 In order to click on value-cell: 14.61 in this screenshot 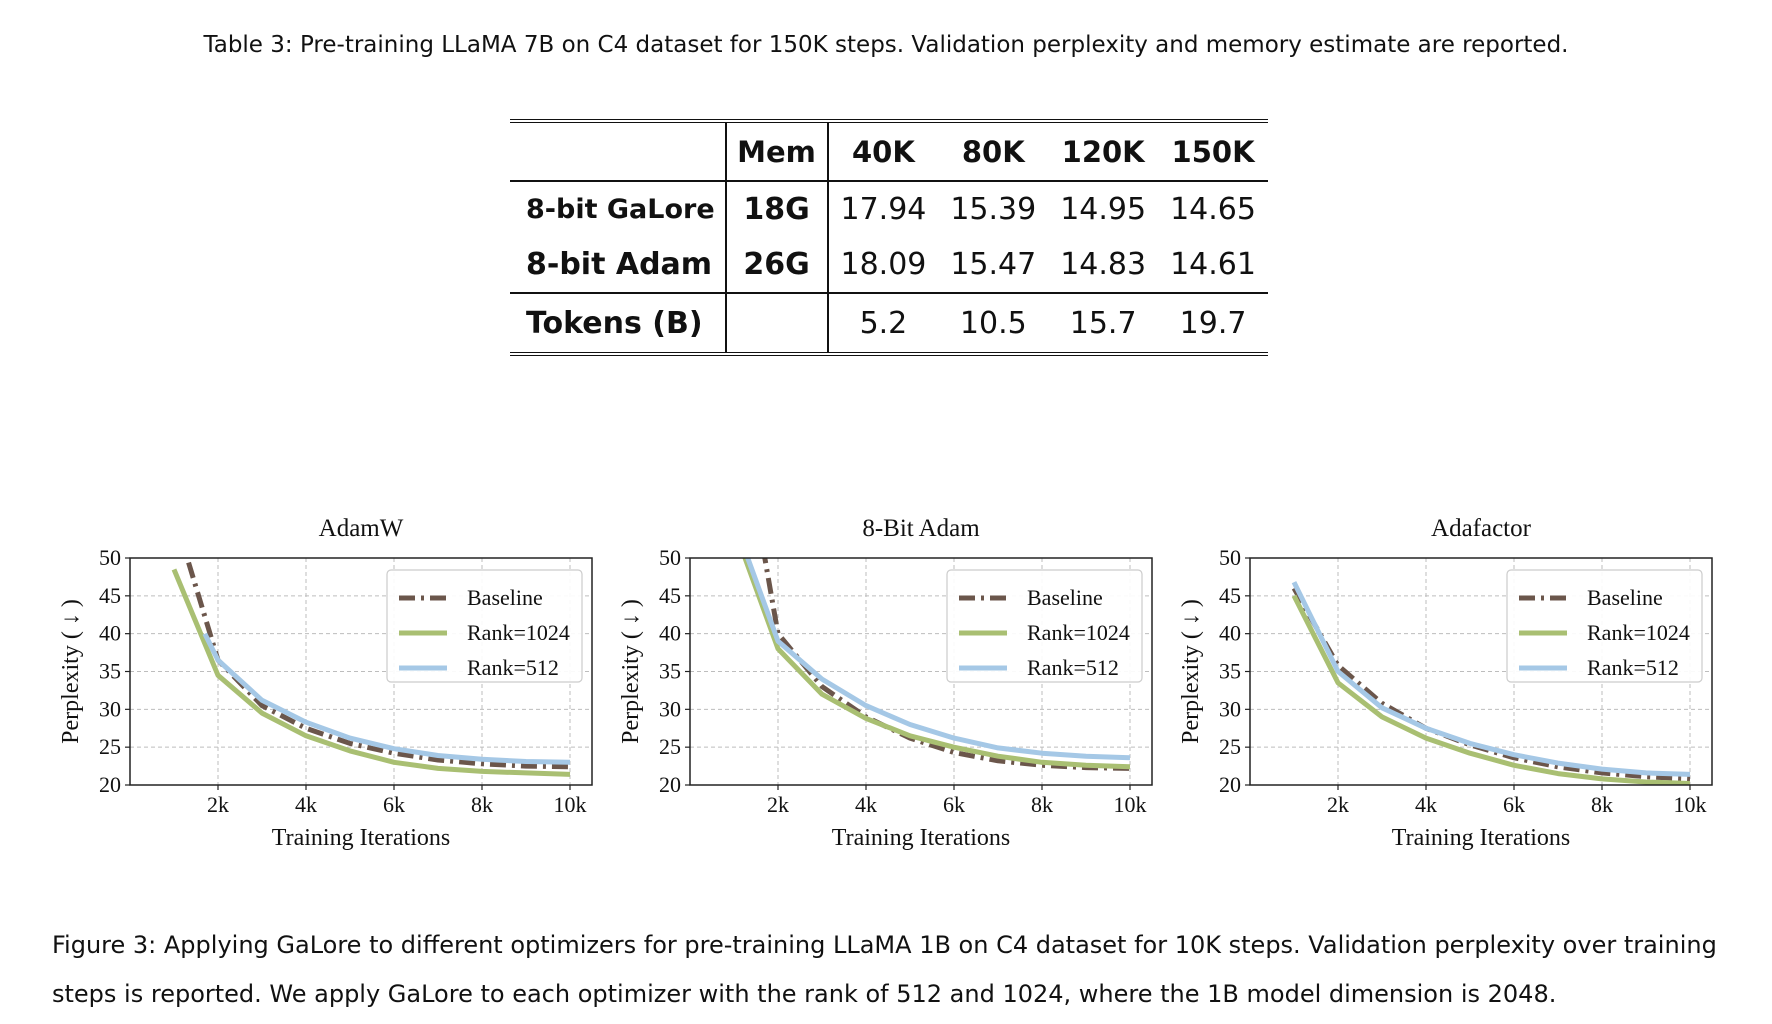, I will do `click(1213, 264)`.